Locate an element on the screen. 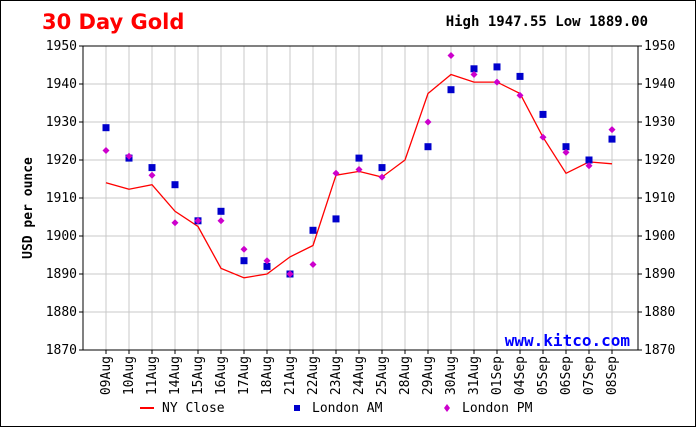  x-tick-label: 31Aug is located at coordinates (474, 375).